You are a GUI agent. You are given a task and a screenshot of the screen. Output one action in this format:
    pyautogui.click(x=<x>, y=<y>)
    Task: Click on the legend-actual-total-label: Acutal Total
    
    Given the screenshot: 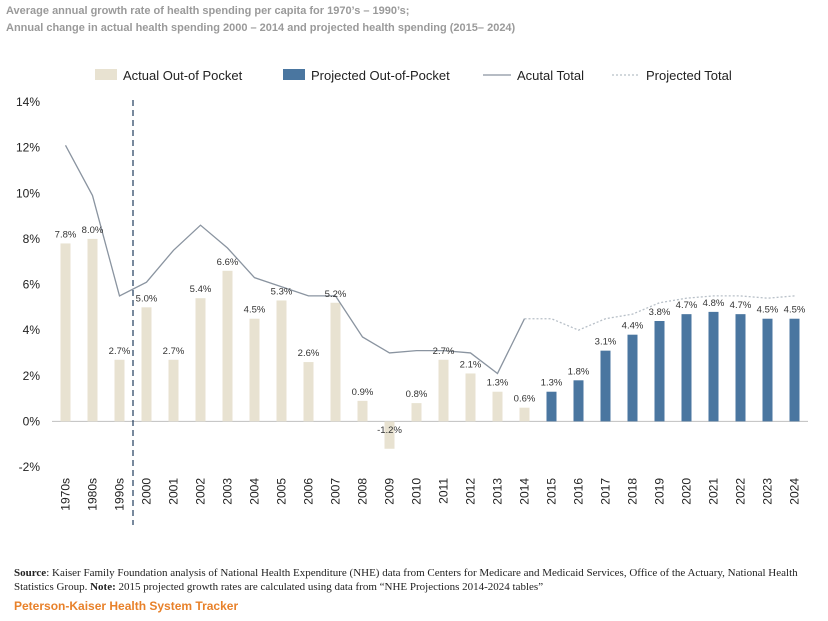 What is the action you would take?
    pyautogui.click(x=550, y=75)
    